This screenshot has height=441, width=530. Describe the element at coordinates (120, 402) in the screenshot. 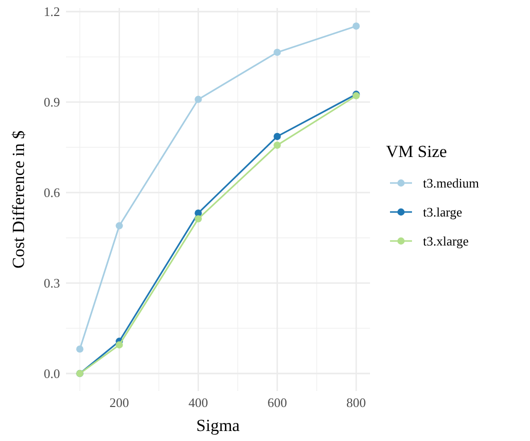

I see `x-tick-label: 200` at that location.